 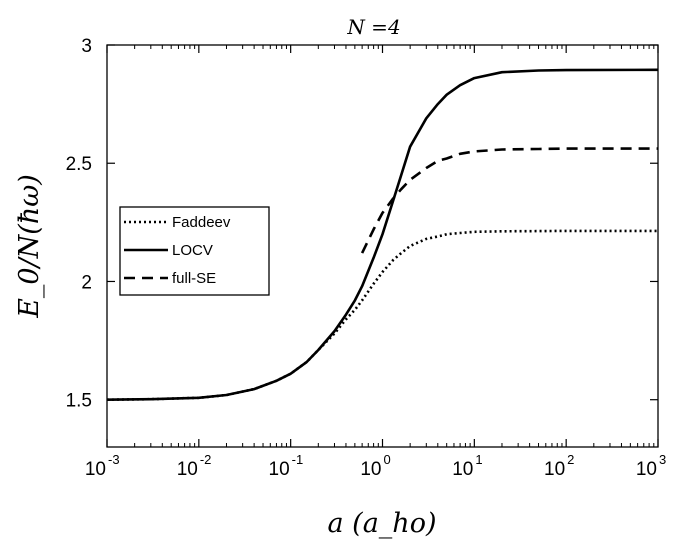 I want to click on series-line-full-se, so click(x=509, y=200).